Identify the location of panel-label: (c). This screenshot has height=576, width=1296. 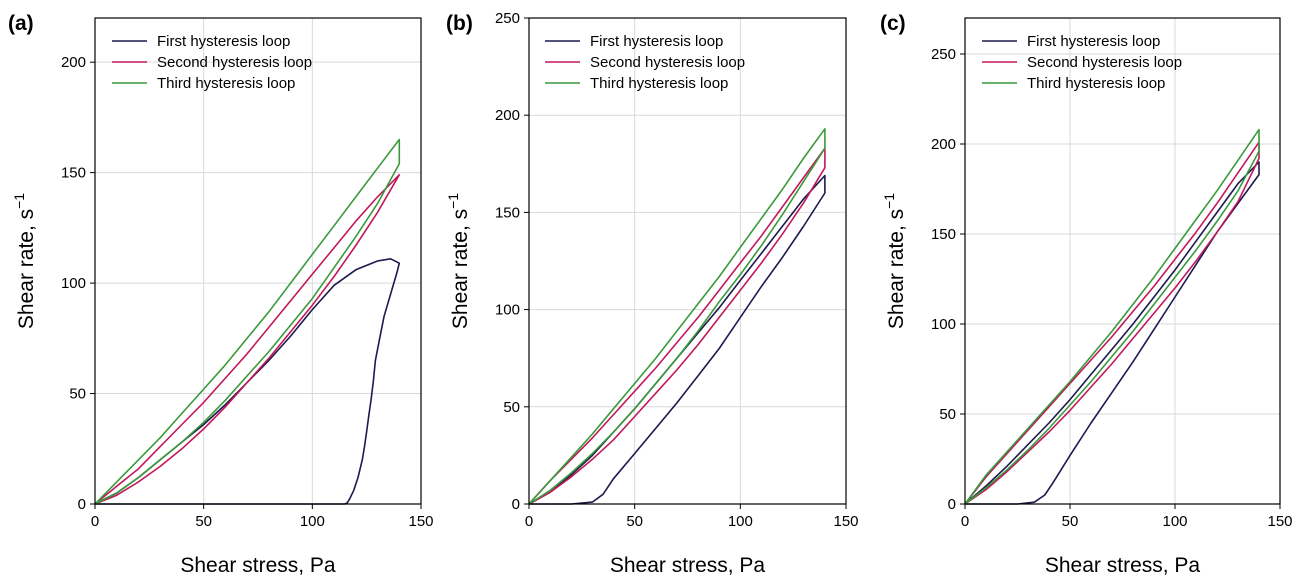
(893, 23).